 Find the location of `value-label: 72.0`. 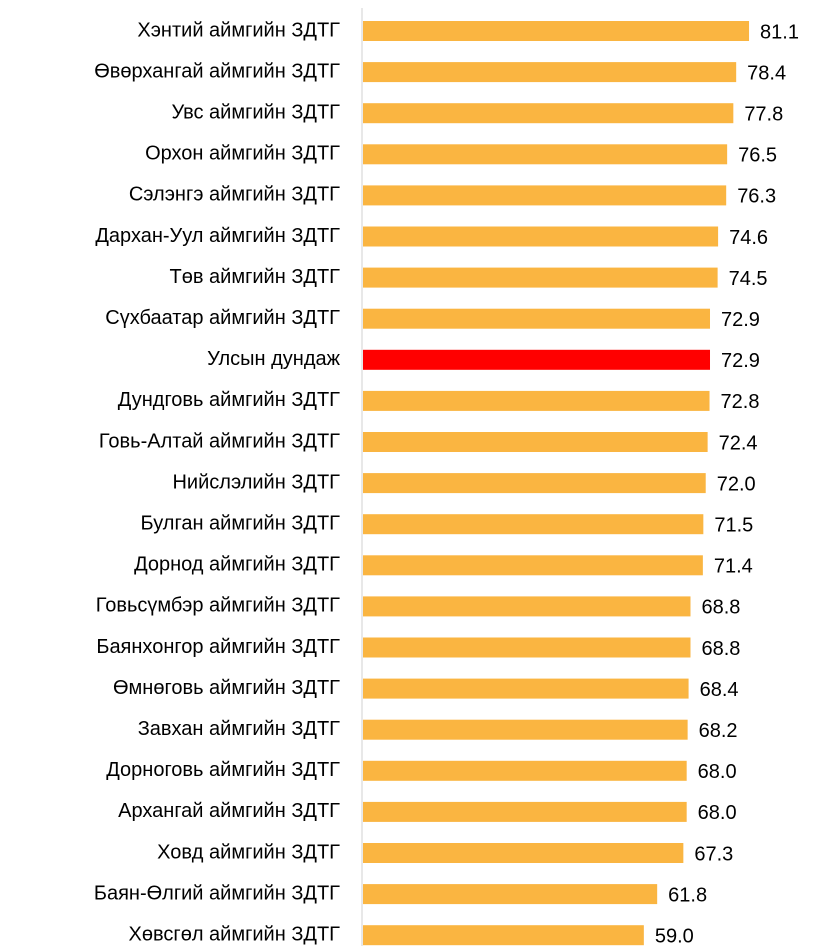

value-label: 72.0 is located at coordinates (736, 484).